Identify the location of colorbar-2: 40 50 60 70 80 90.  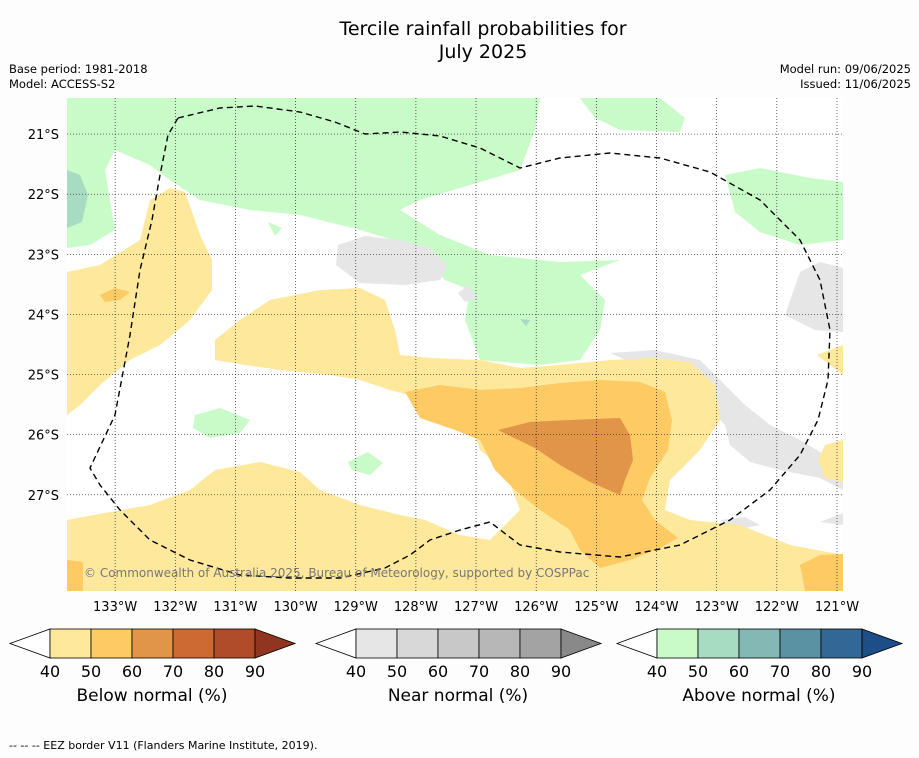
(759, 654).